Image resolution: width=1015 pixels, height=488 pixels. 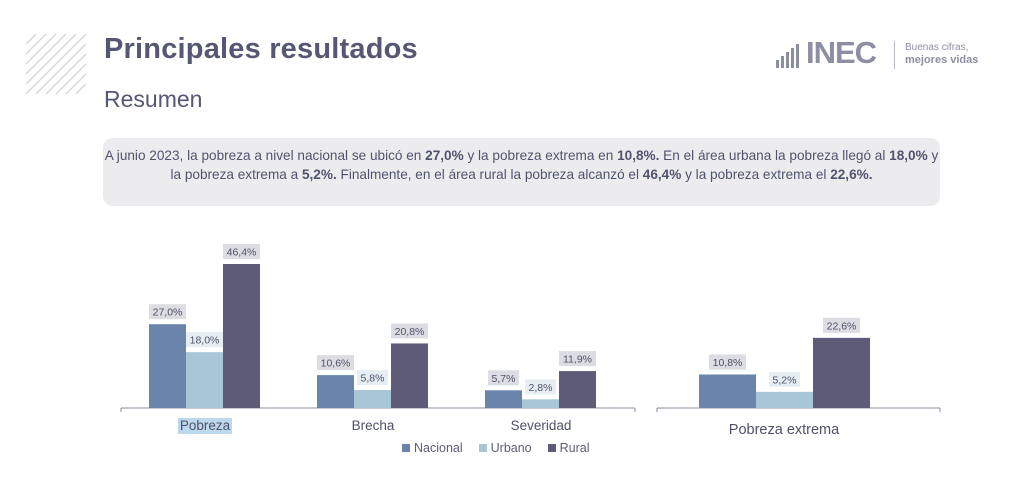 I want to click on legend-item-rural: Rural, so click(x=568, y=448).